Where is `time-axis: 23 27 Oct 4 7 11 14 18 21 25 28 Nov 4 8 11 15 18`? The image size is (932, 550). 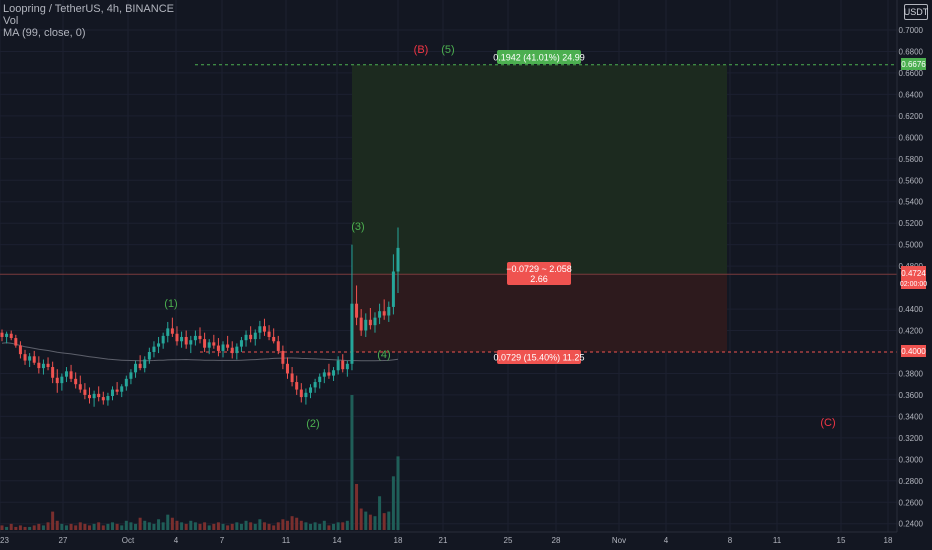
time-axis: 23 27 Oct 4 7 11 14 18 21 25 28 Nov 4 8 11 15 18 is located at coordinates (448, 538).